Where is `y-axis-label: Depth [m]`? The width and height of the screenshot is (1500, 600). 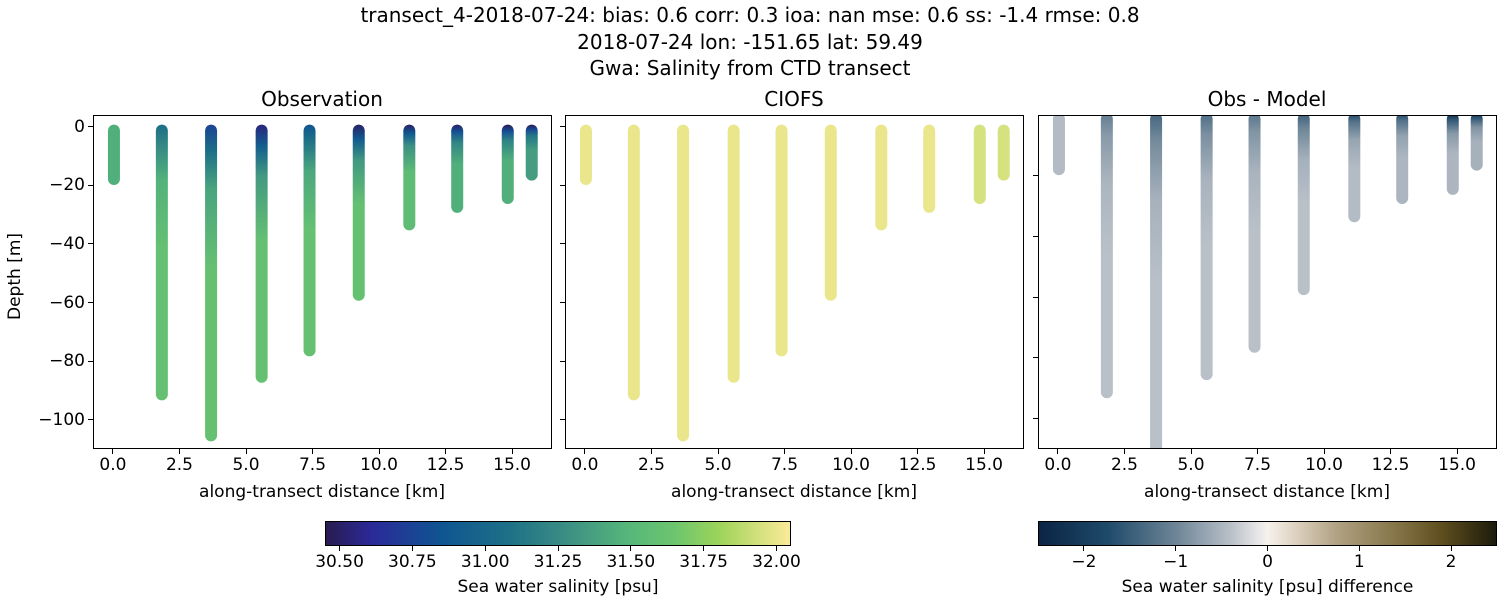 y-axis-label: Depth [m] is located at coordinates (15, 276).